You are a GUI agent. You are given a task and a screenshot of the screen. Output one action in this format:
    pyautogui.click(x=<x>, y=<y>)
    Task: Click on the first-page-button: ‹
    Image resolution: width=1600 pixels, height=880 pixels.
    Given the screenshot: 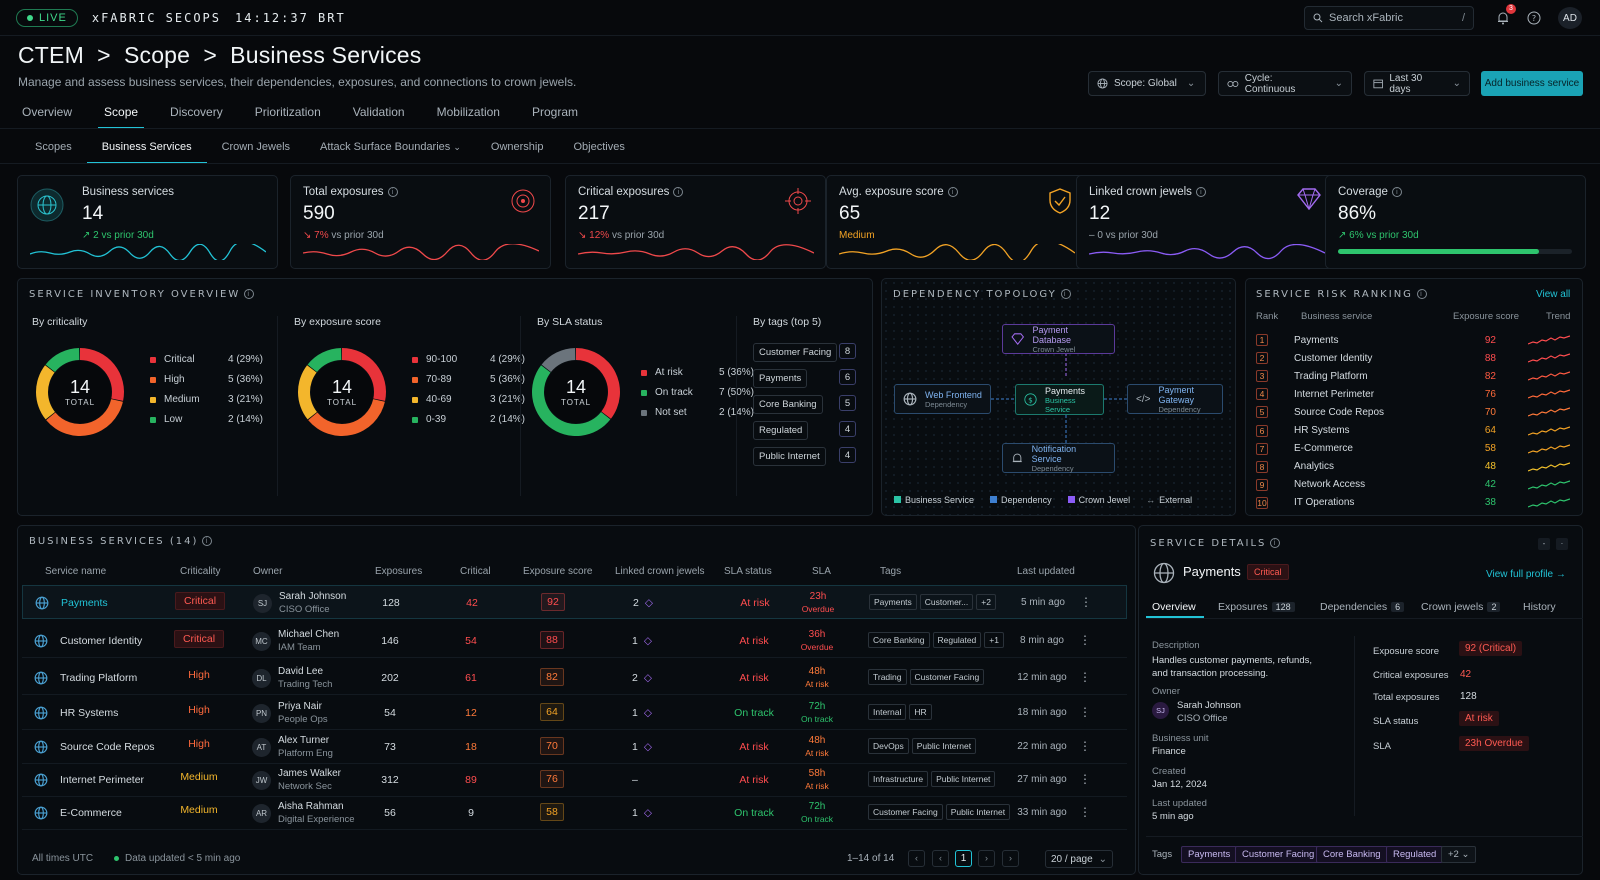 What is the action you would take?
    pyautogui.click(x=916, y=858)
    